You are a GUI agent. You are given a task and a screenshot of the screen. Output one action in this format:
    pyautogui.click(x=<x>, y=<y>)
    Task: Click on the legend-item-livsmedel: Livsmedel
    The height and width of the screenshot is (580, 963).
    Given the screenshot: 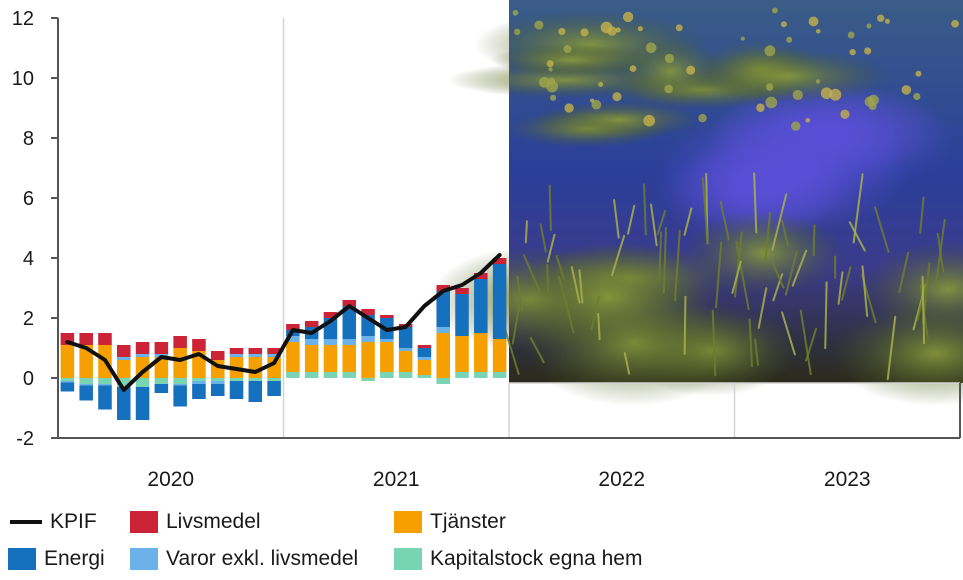 What is the action you would take?
    pyautogui.click(x=195, y=522)
    